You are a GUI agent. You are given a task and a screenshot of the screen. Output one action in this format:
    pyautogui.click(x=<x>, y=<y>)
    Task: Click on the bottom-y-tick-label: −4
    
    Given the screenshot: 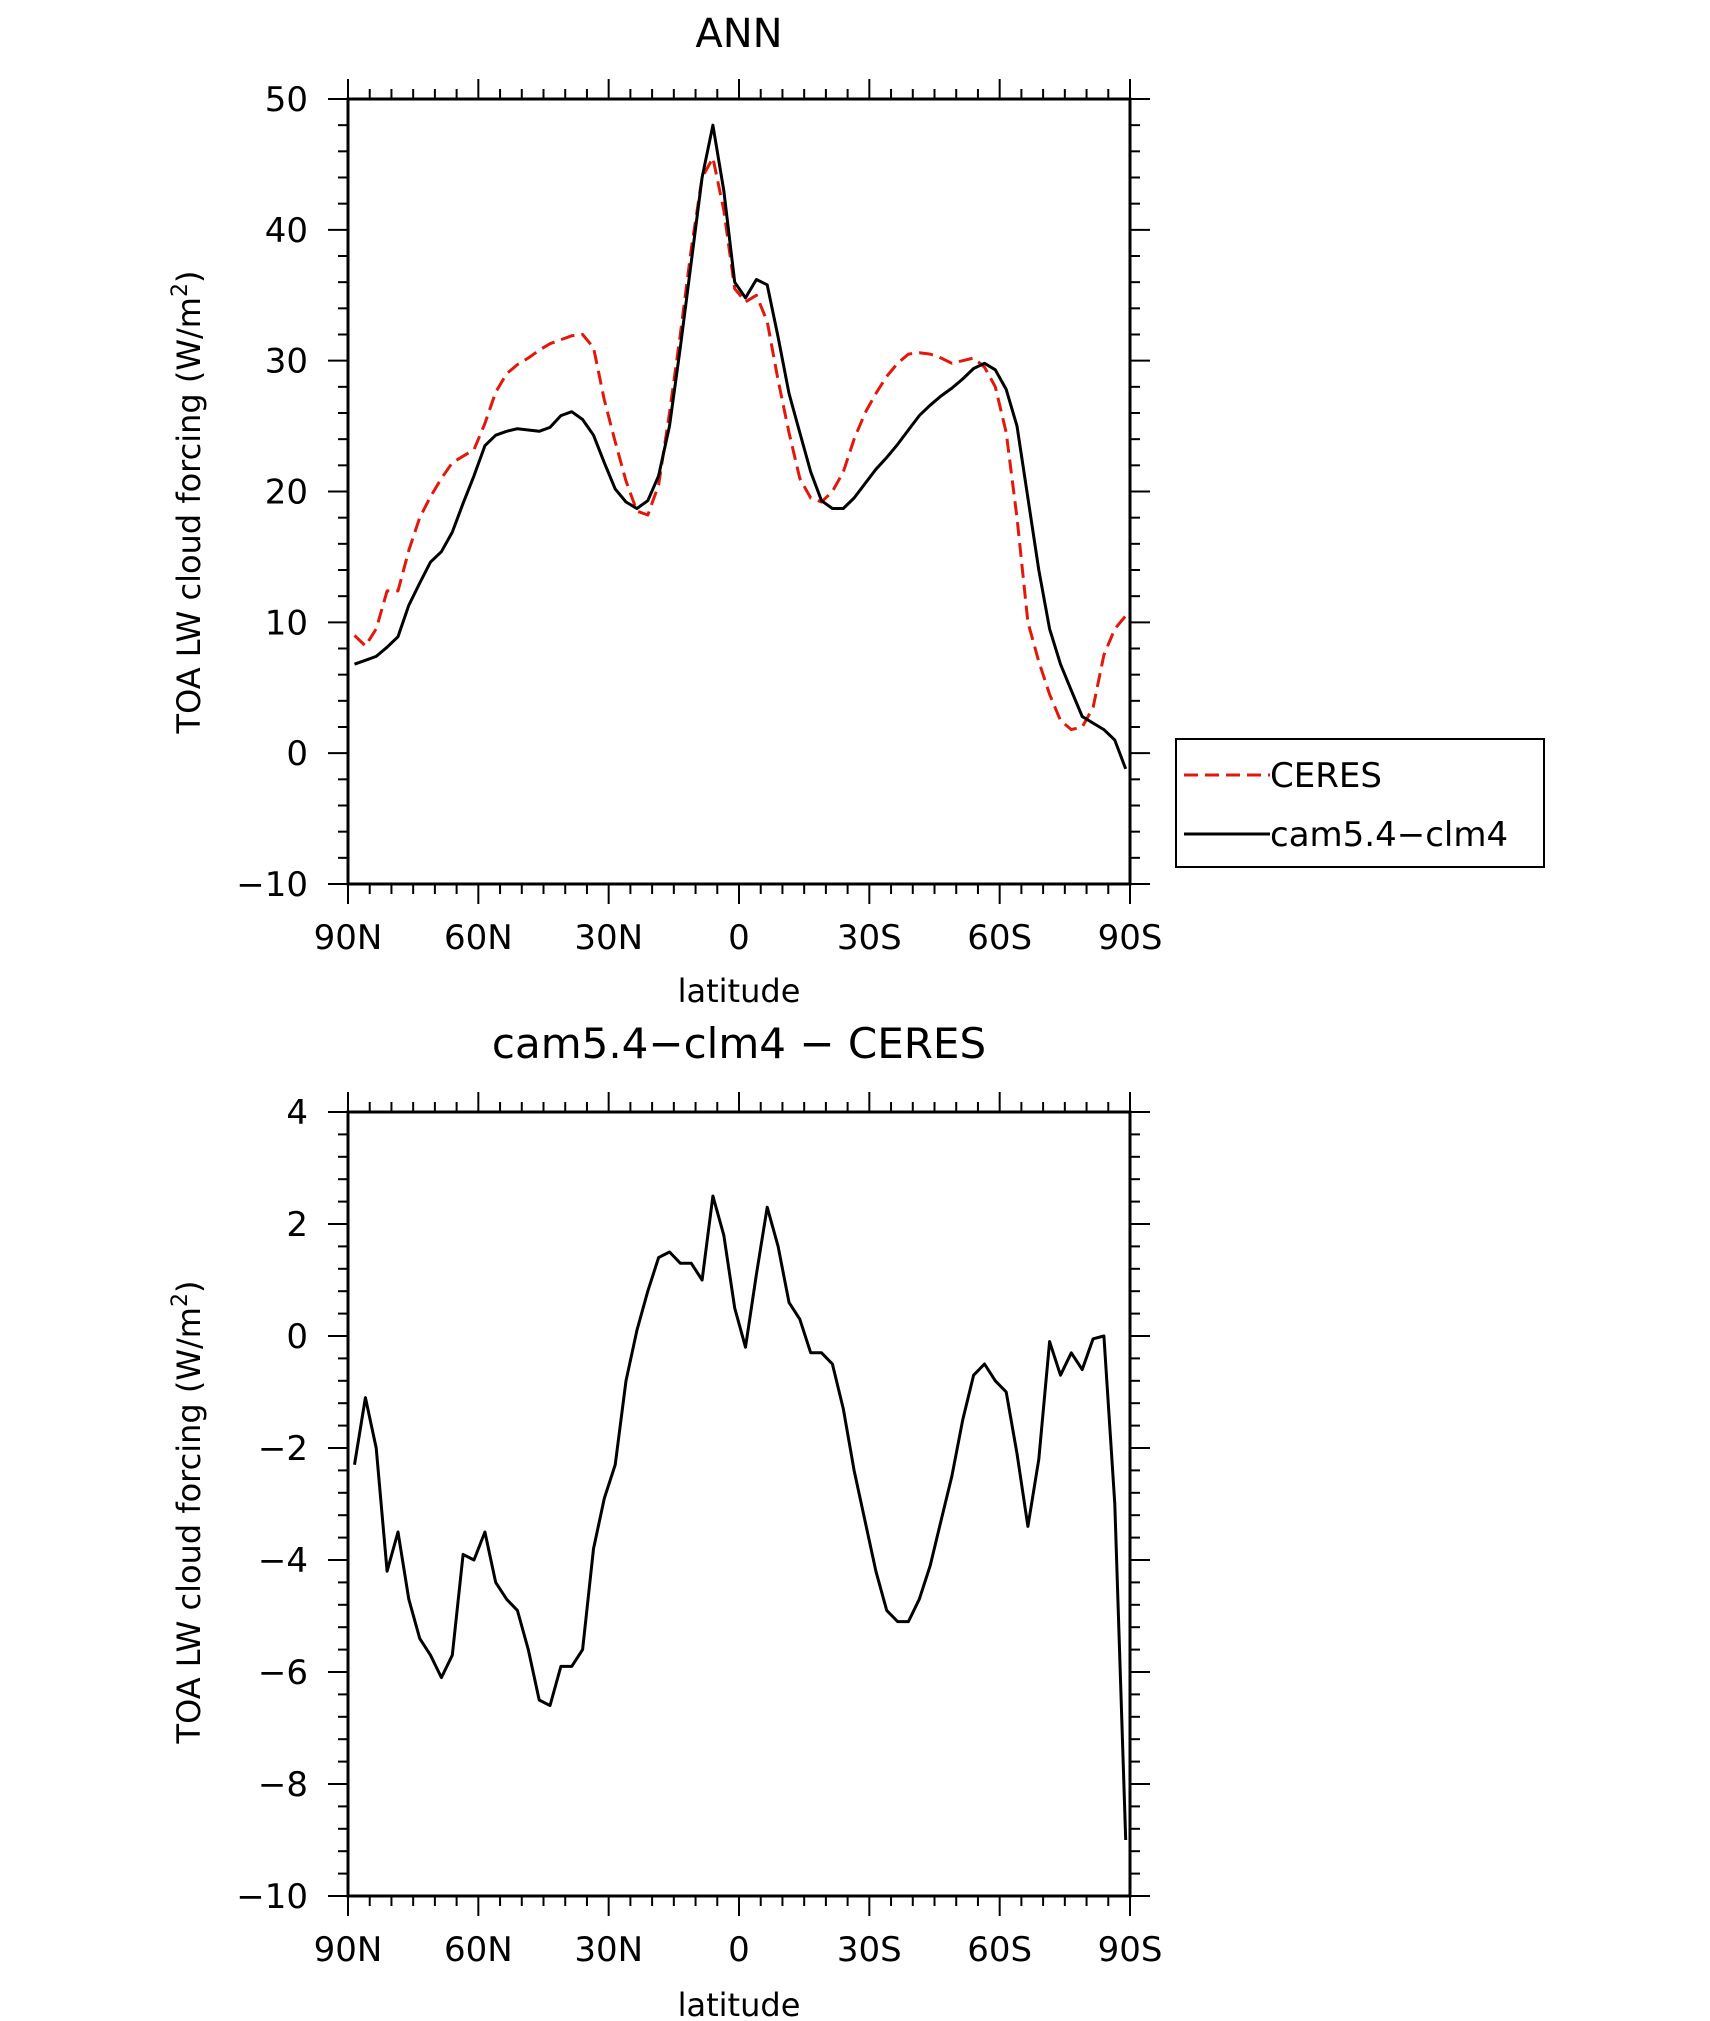 What is the action you would take?
    pyautogui.click(x=283, y=1561)
    